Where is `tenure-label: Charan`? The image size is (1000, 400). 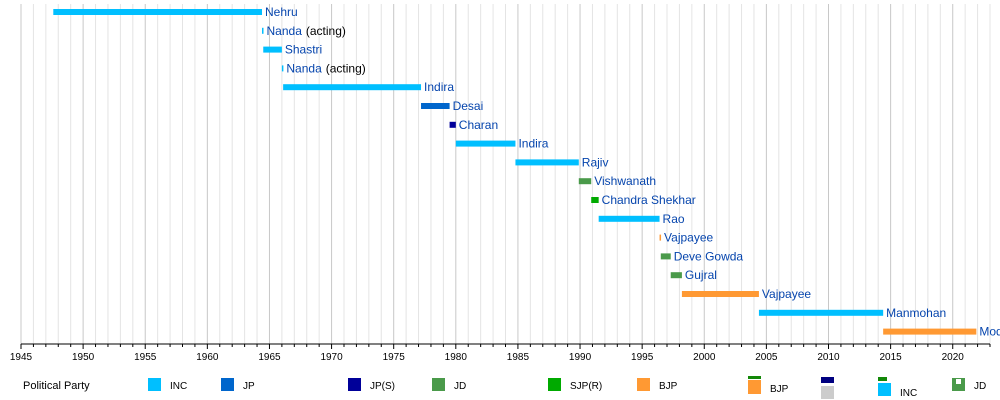 tenure-label: Charan is located at coordinates (478, 125).